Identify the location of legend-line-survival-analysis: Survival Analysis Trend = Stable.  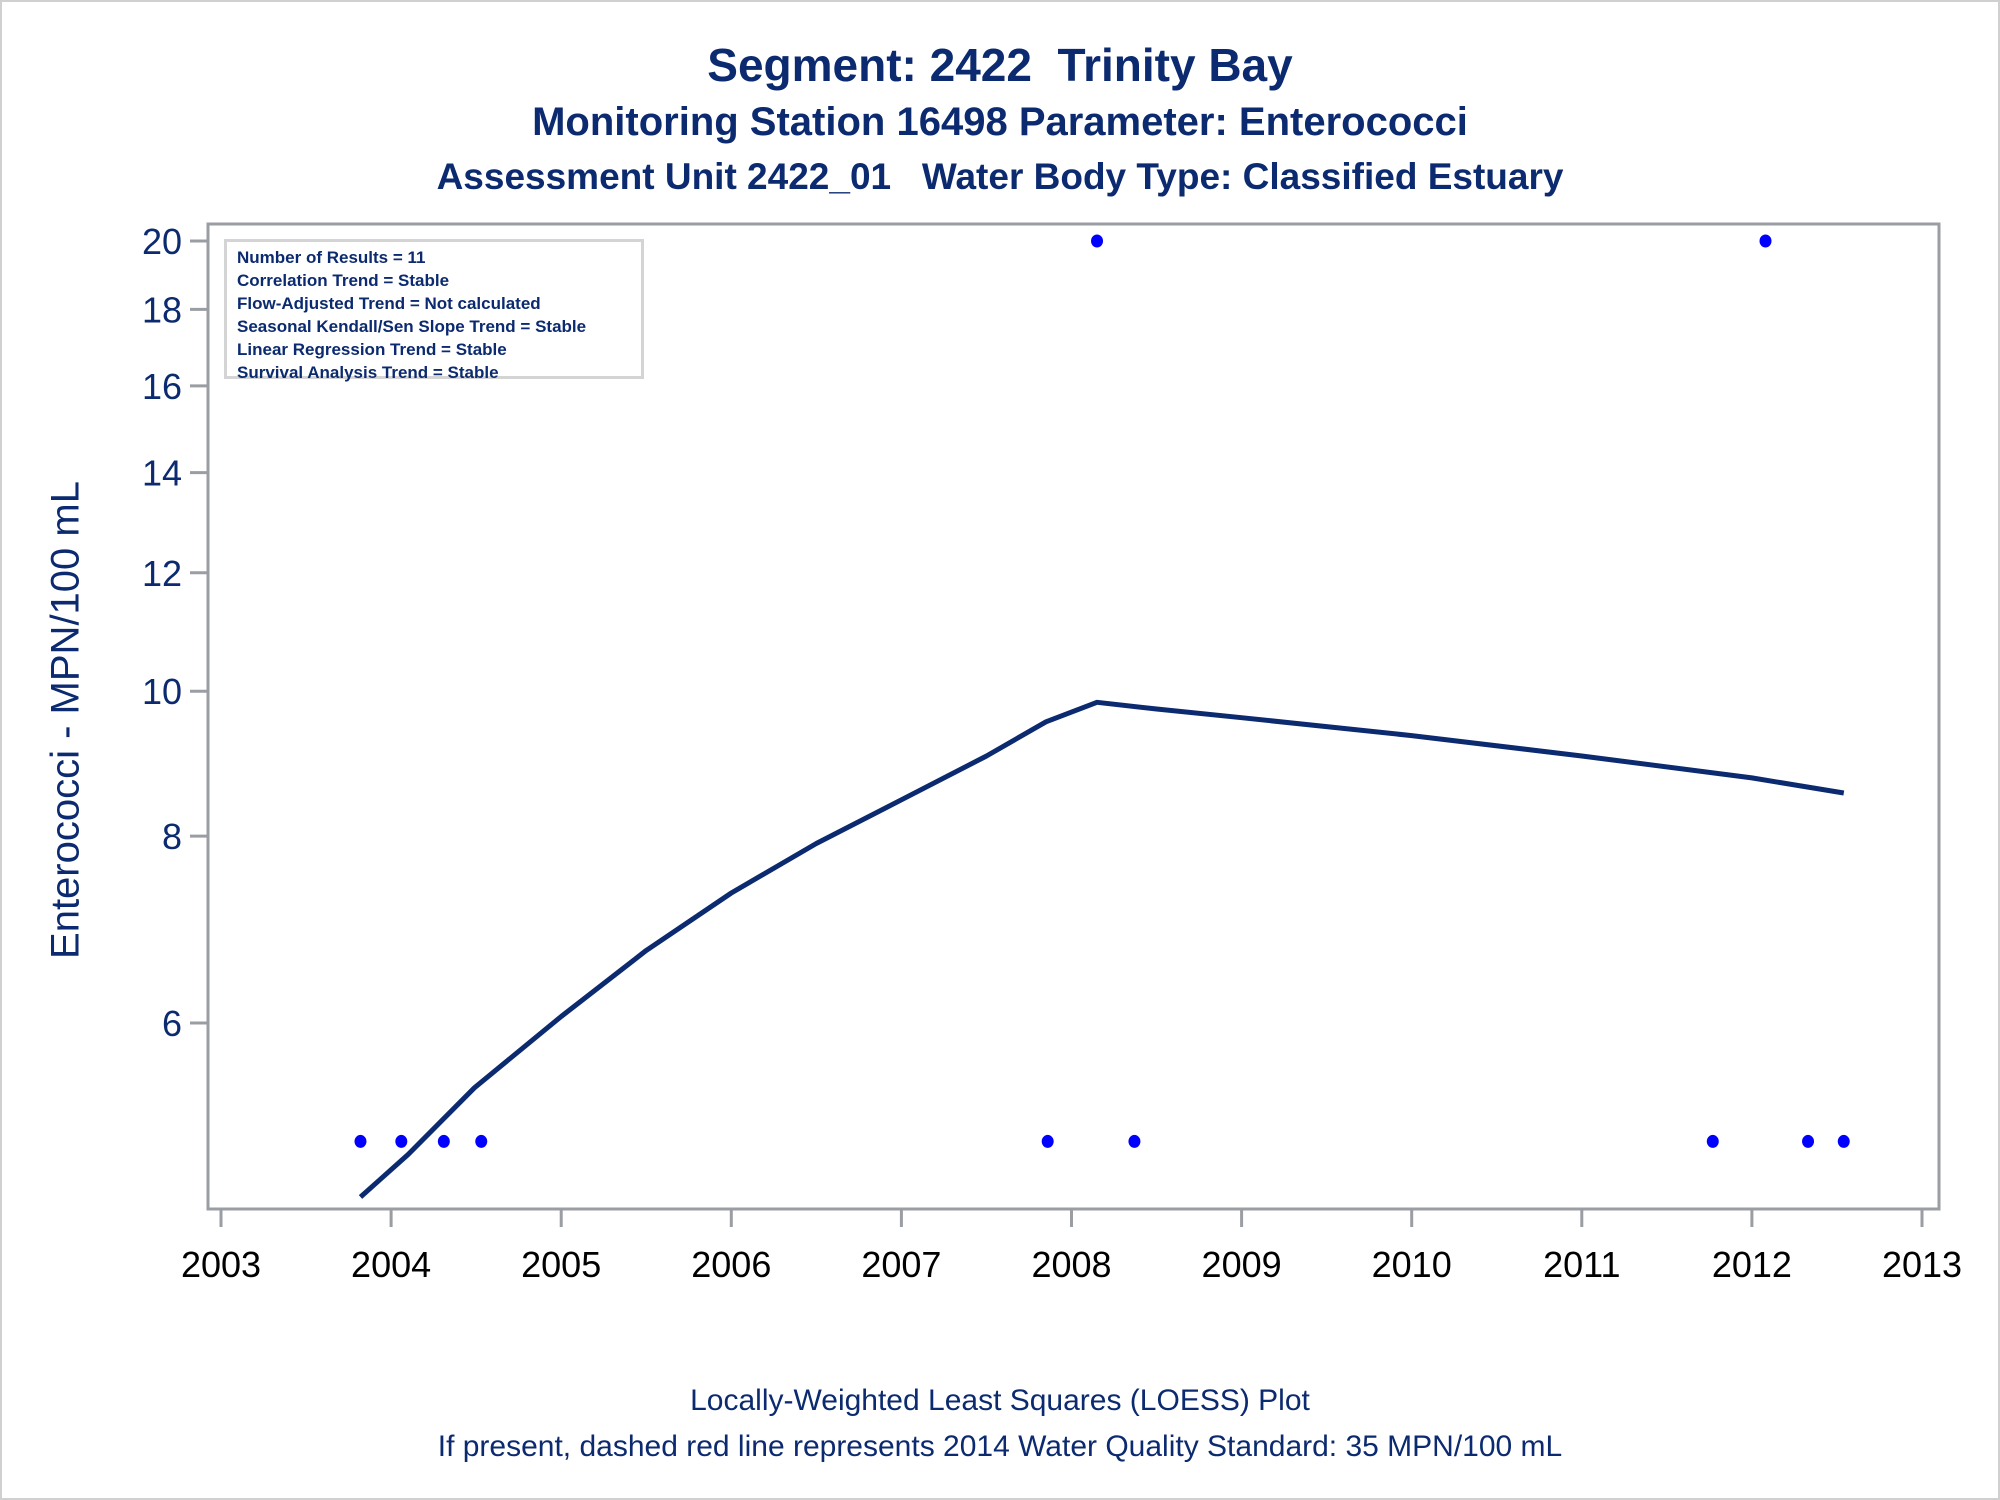
(368, 372).